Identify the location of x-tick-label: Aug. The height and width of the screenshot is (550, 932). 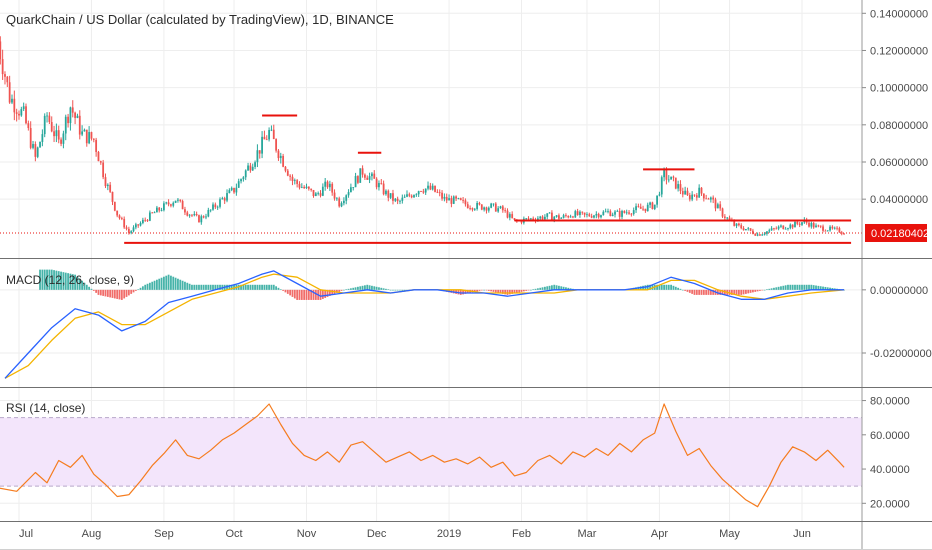
(92, 534).